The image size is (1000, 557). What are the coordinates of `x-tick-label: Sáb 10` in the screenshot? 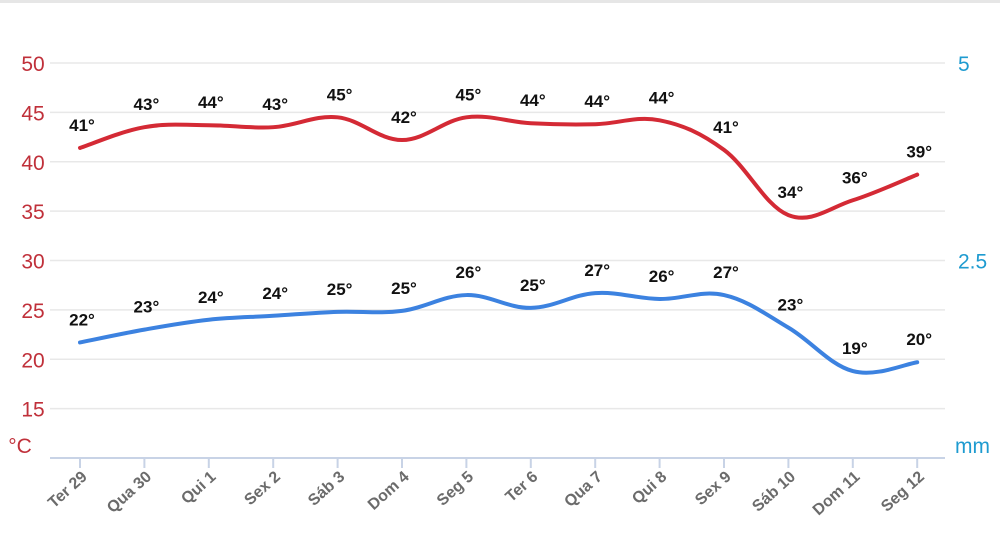 It's located at (774, 491).